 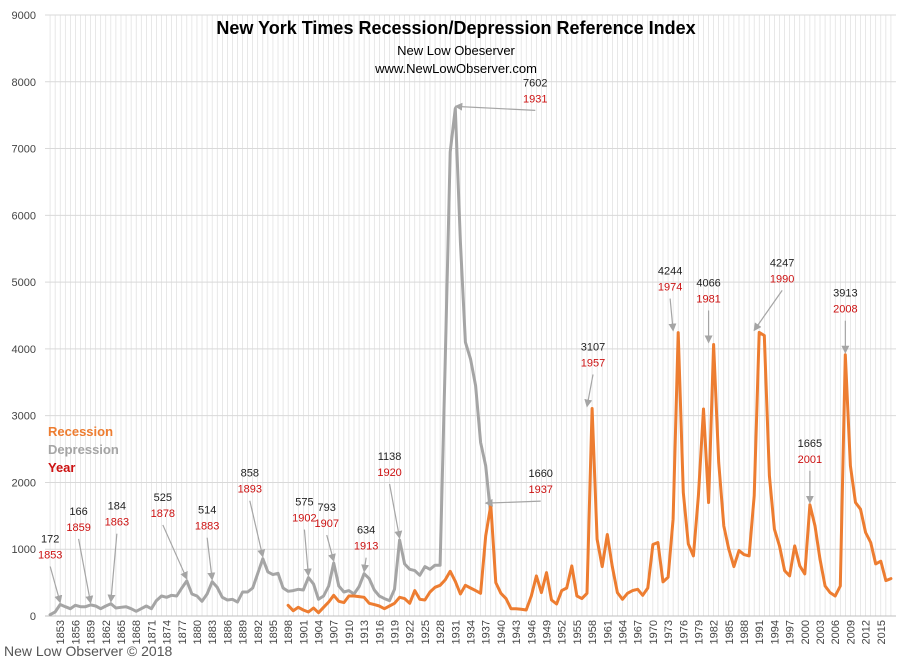 I want to click on annotation-value: 1665, so click(x=810, y=444).